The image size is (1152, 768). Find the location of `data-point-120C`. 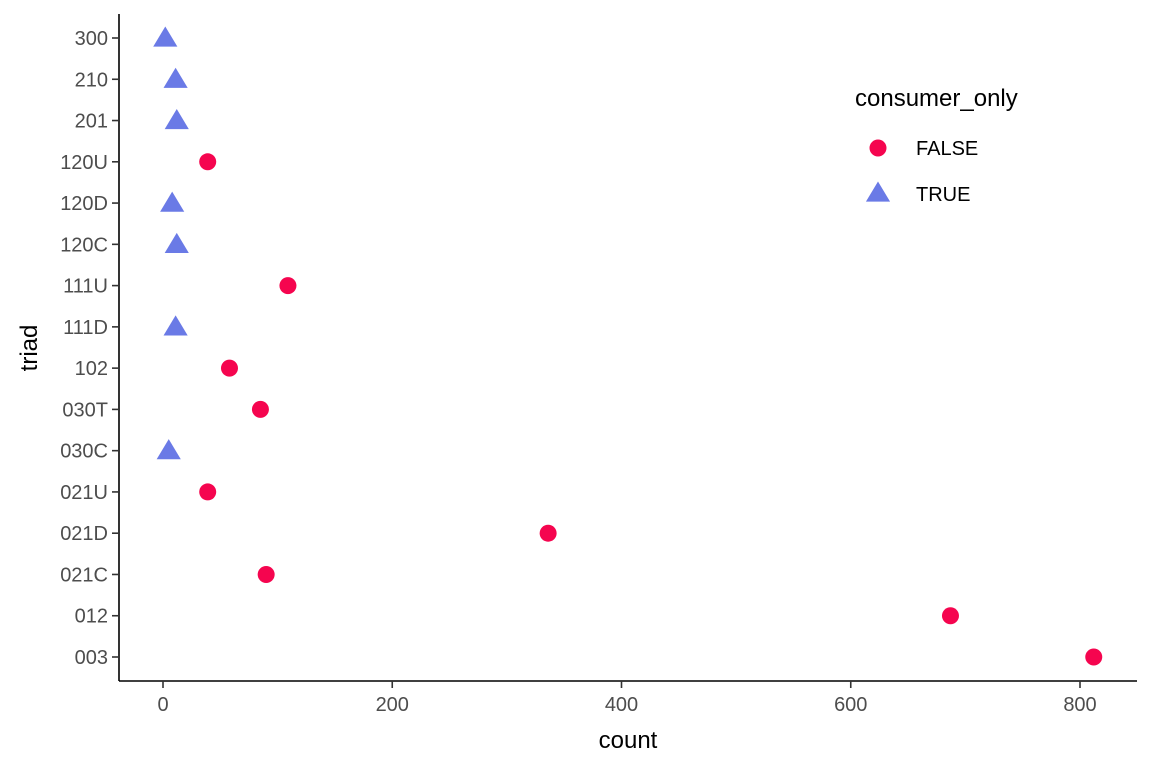

data-point-120C is located at coordinates (176, 242).